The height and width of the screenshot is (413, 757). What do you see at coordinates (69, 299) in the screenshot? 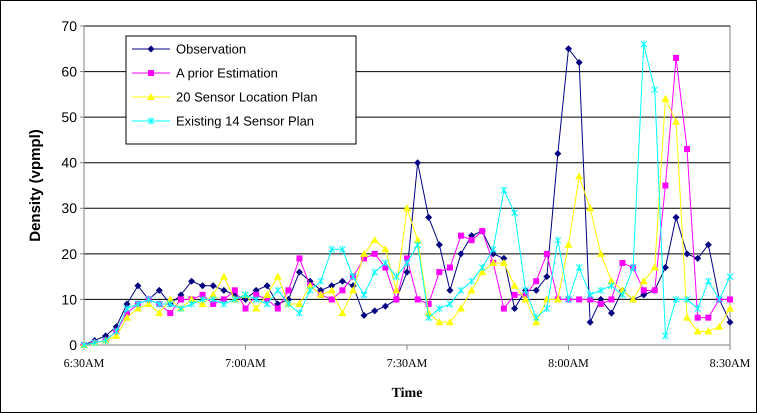
I see `y-tick-label: 10` at bounding box center [69, 299].